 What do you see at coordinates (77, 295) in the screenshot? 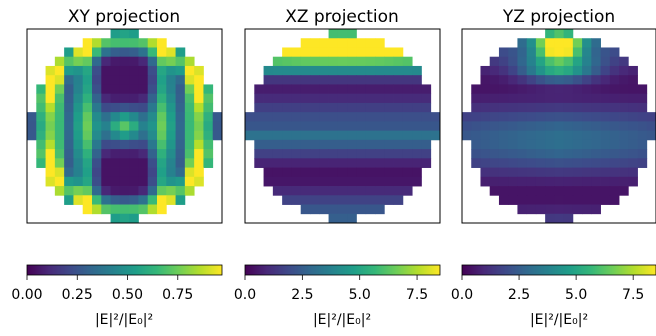
I see `colorbar-tick-label: 0.25` at bounding box center [77, 295].